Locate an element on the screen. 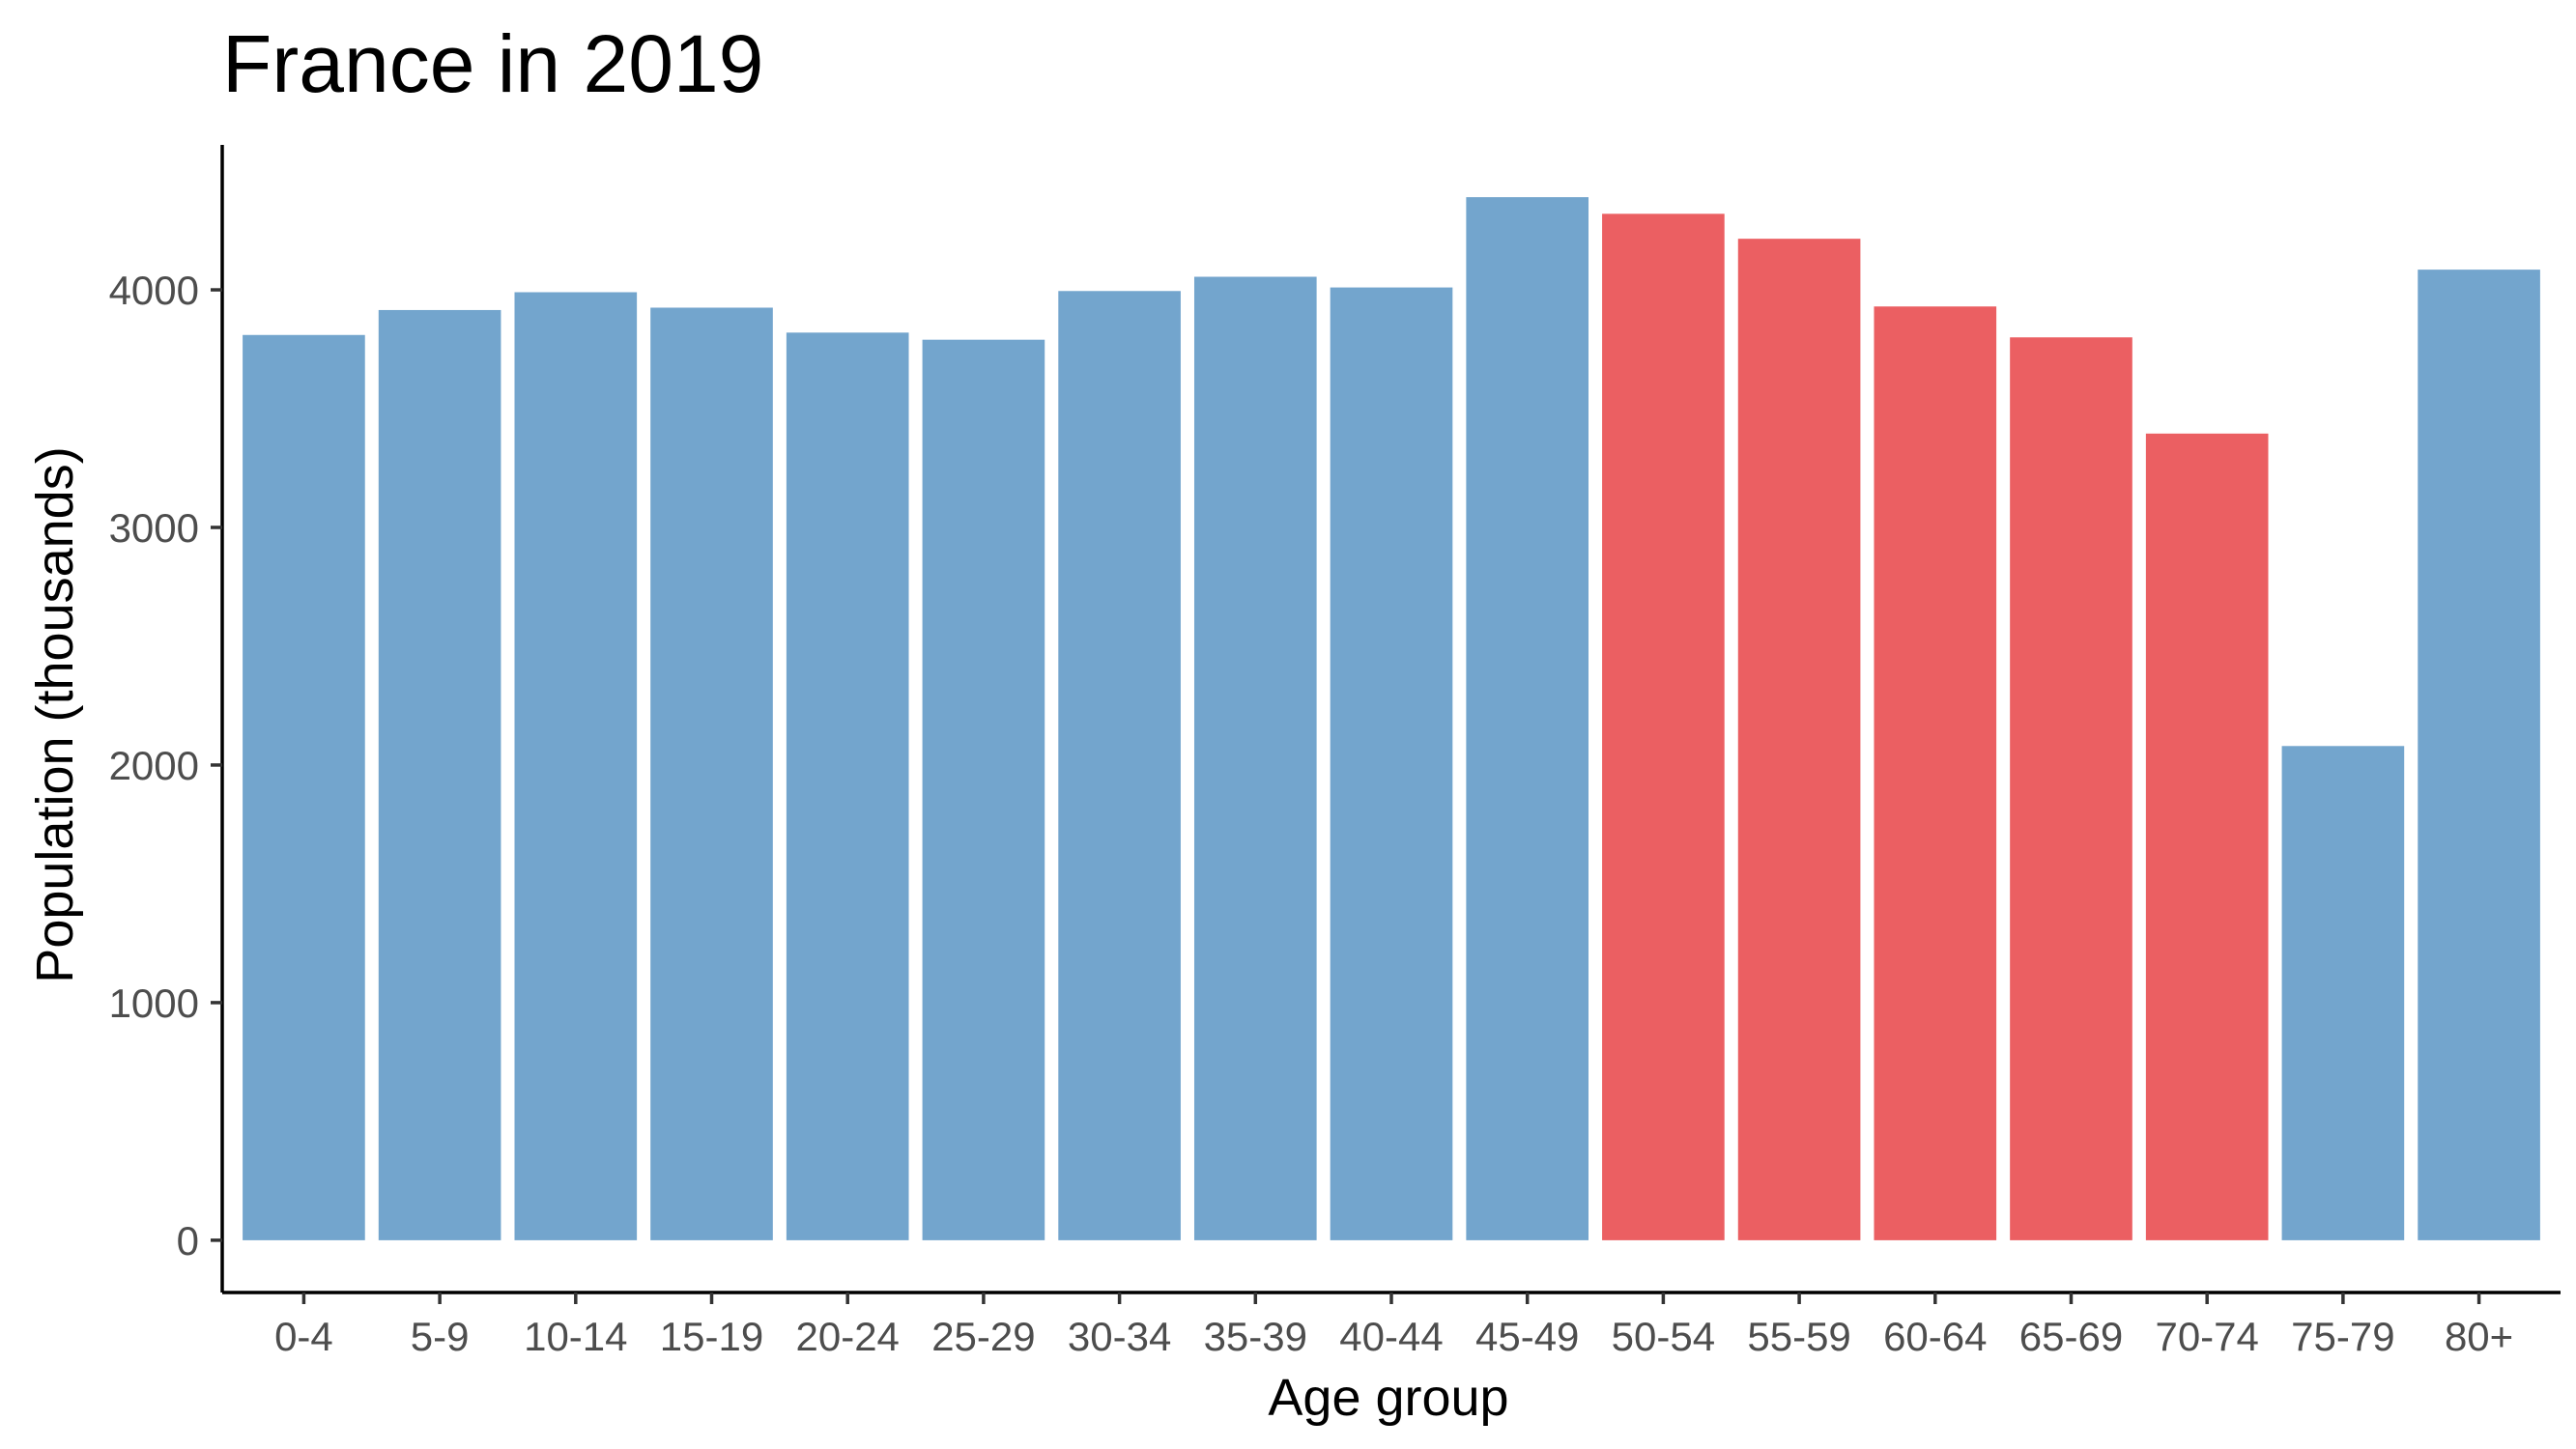  x-tick-label: 20-24 is located at coordinates (847, 1336).